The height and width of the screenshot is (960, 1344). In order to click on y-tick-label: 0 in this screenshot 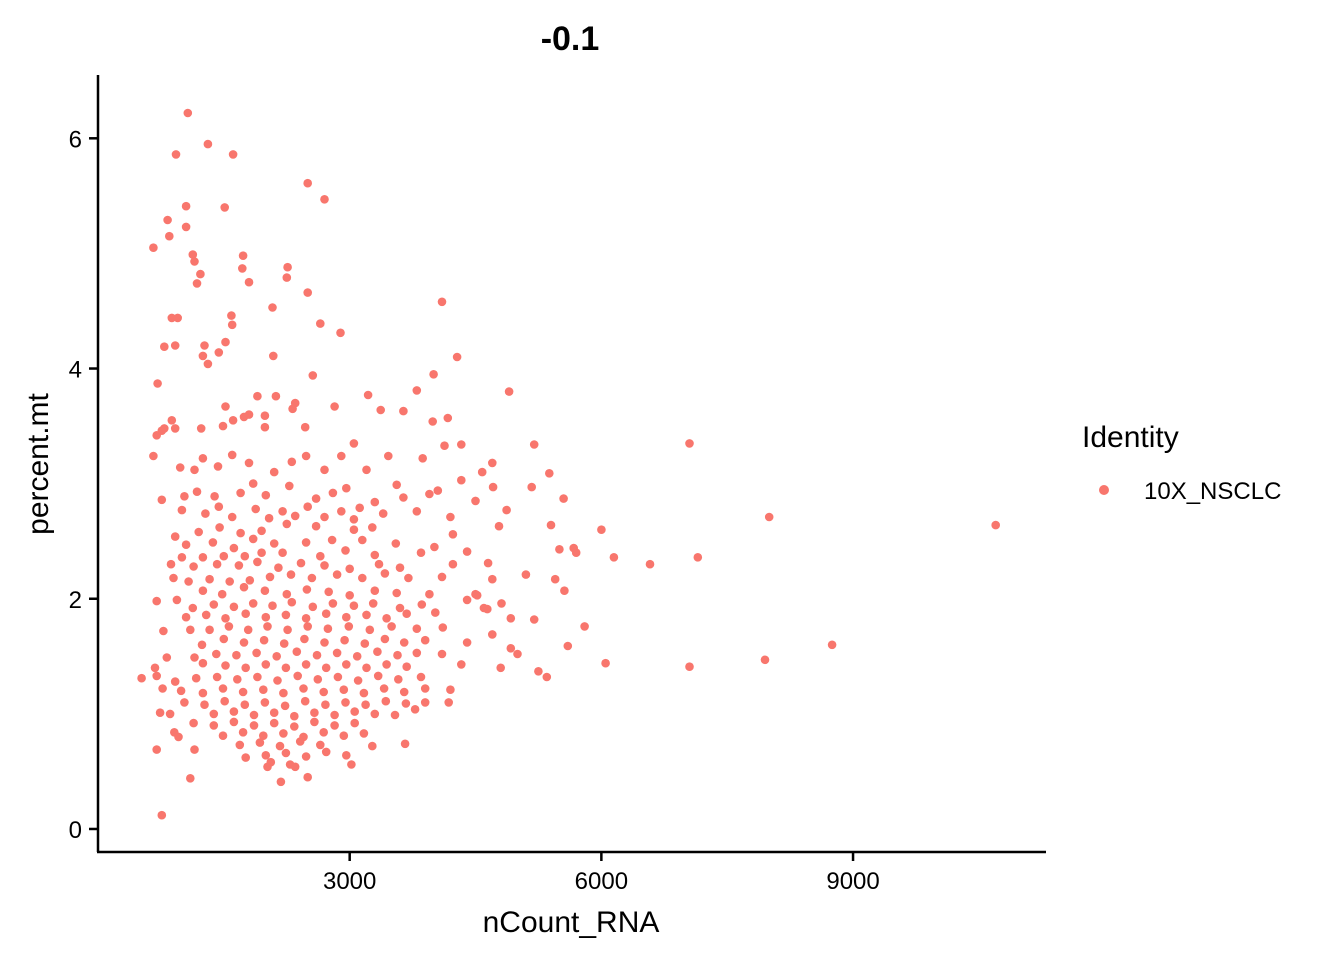, I will do `click(75, 830)`.